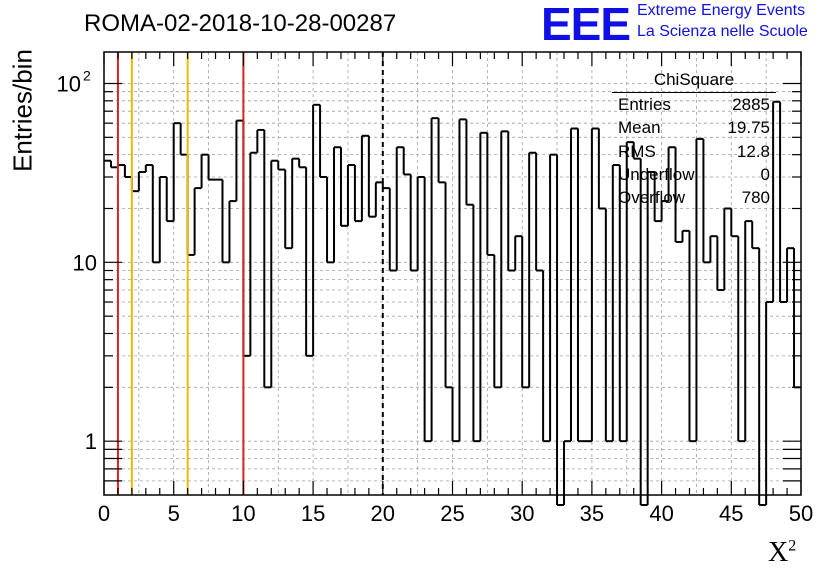 Image resolution: width=836 pixels, height=572 pixels. Describe the element at coordinates (452, 513) in the screenshot. I see `x-tick-label: 25` at that location.